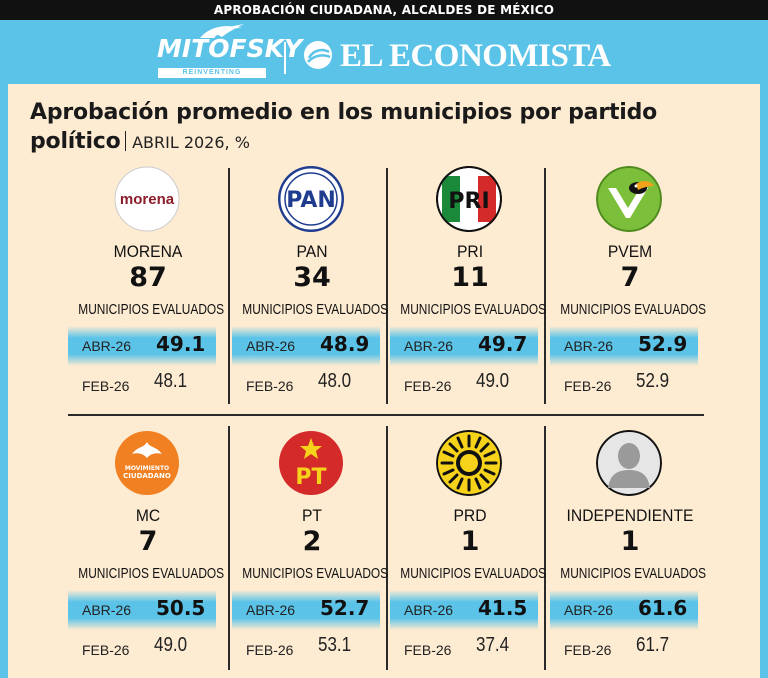 This screenshot has height=678, width=768. I want to click on previous-approval-value: 53.1, so click(335, 645).